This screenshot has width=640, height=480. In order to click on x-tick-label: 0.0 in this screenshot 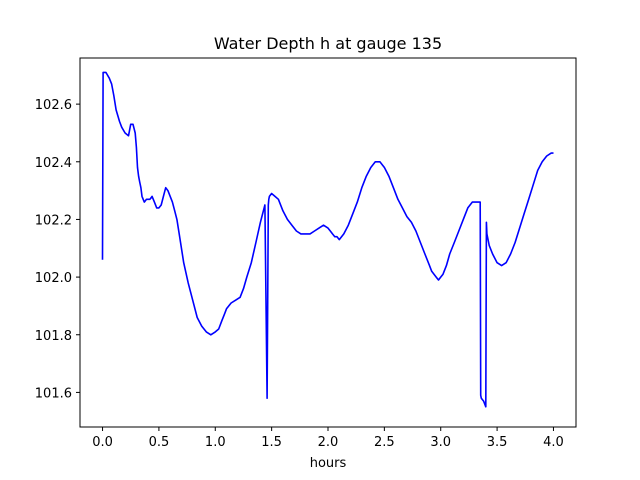, I will do `click(102, 442)`.